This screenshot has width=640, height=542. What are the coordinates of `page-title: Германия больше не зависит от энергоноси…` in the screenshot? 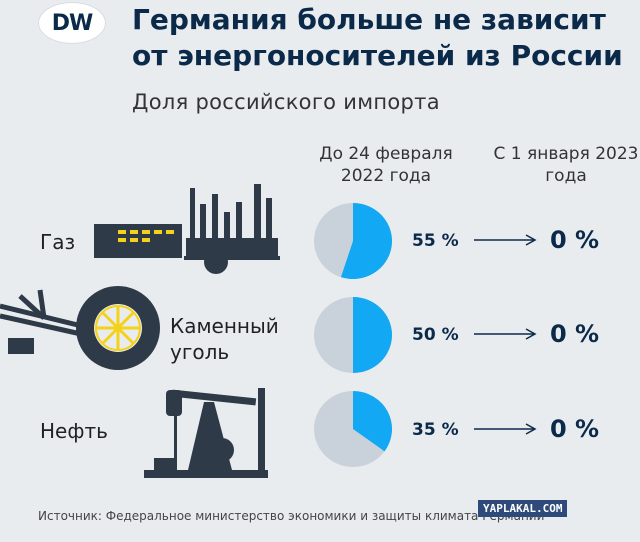 It's located at (377, 37).